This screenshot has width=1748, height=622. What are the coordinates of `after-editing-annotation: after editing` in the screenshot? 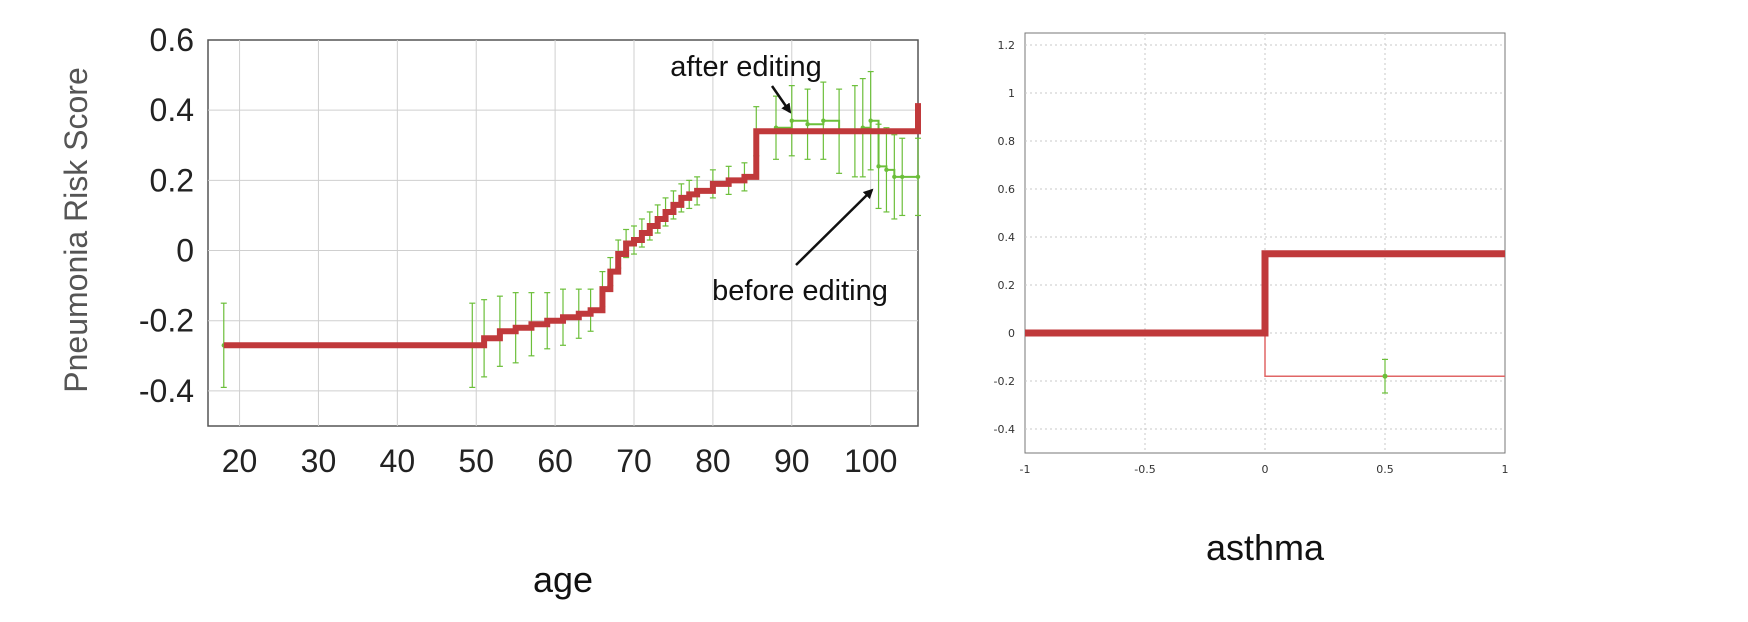 It's located at (746, 67).